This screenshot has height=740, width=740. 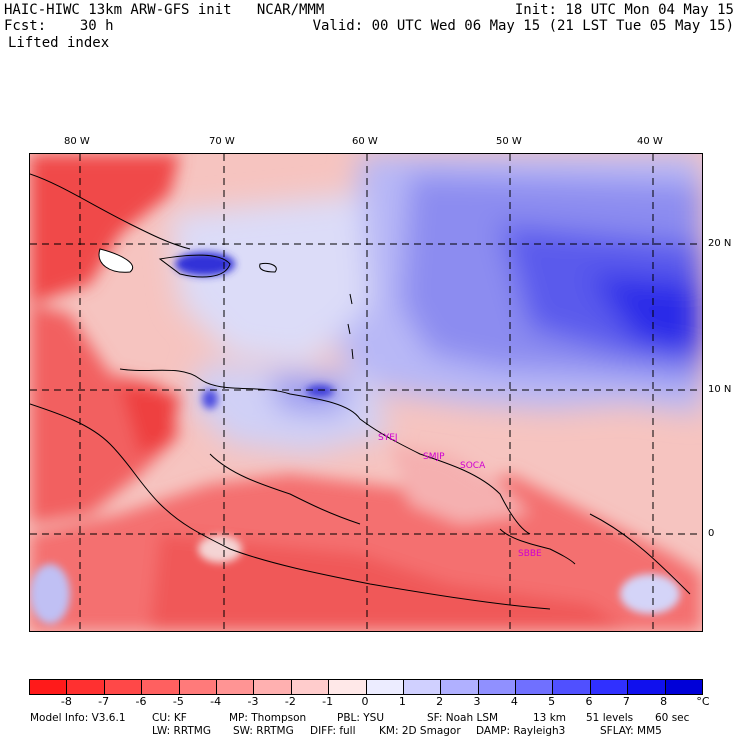 I want to click on lat-label-0: 0, so click(x=711, y=533).